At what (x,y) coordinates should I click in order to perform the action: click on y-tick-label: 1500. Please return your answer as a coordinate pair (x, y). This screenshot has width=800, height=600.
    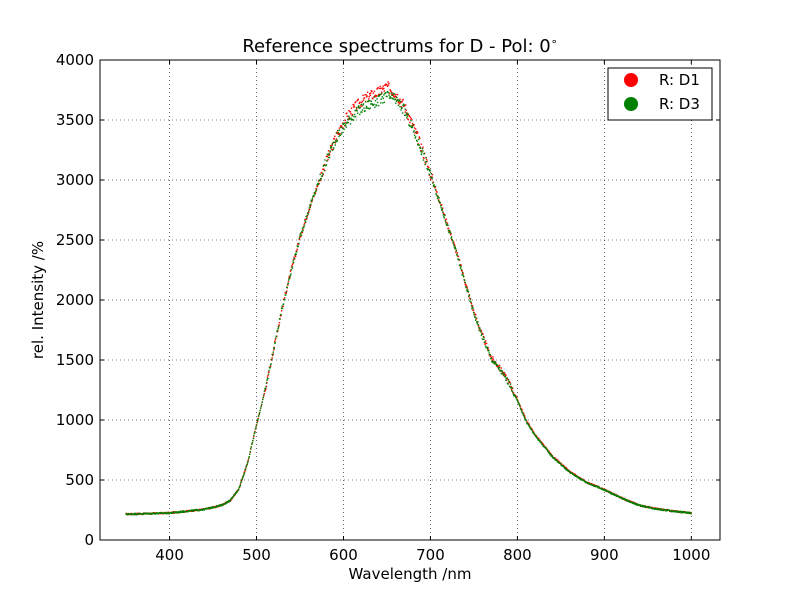
    Looking at the image, I should click on (75, 360).